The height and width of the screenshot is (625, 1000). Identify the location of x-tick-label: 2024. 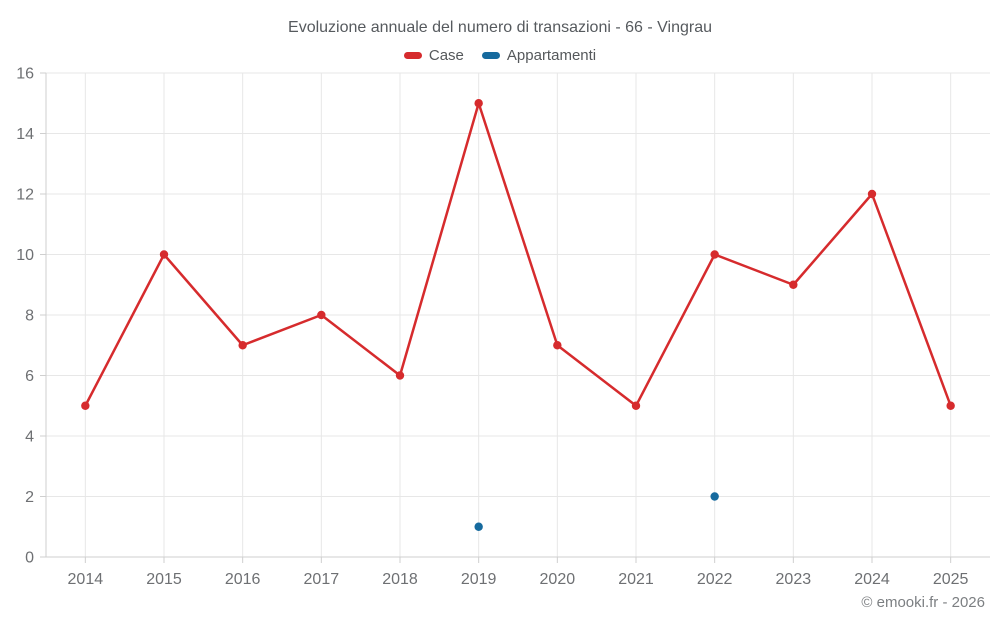
(872, 579).